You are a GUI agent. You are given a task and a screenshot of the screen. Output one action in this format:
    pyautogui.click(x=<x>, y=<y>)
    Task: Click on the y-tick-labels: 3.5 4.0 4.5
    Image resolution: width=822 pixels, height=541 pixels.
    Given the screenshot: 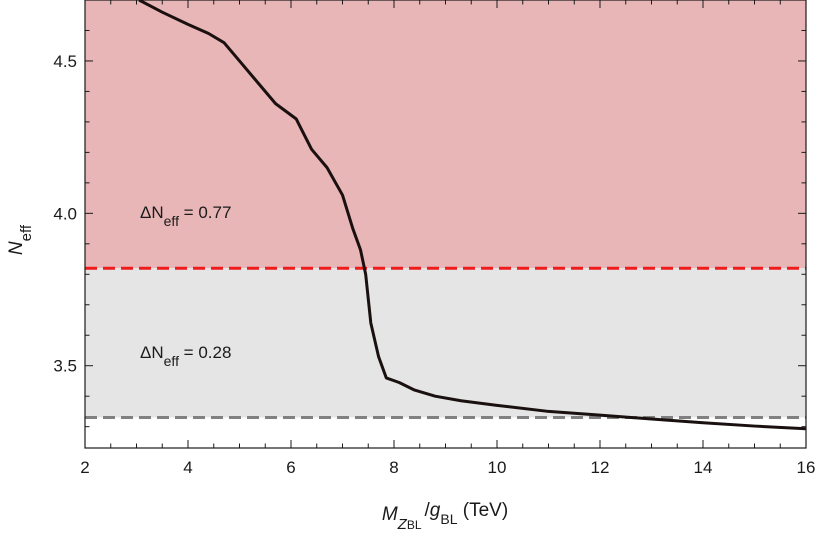 What is the action you would take?
    pyautogui.click(x=65, y=214)
    